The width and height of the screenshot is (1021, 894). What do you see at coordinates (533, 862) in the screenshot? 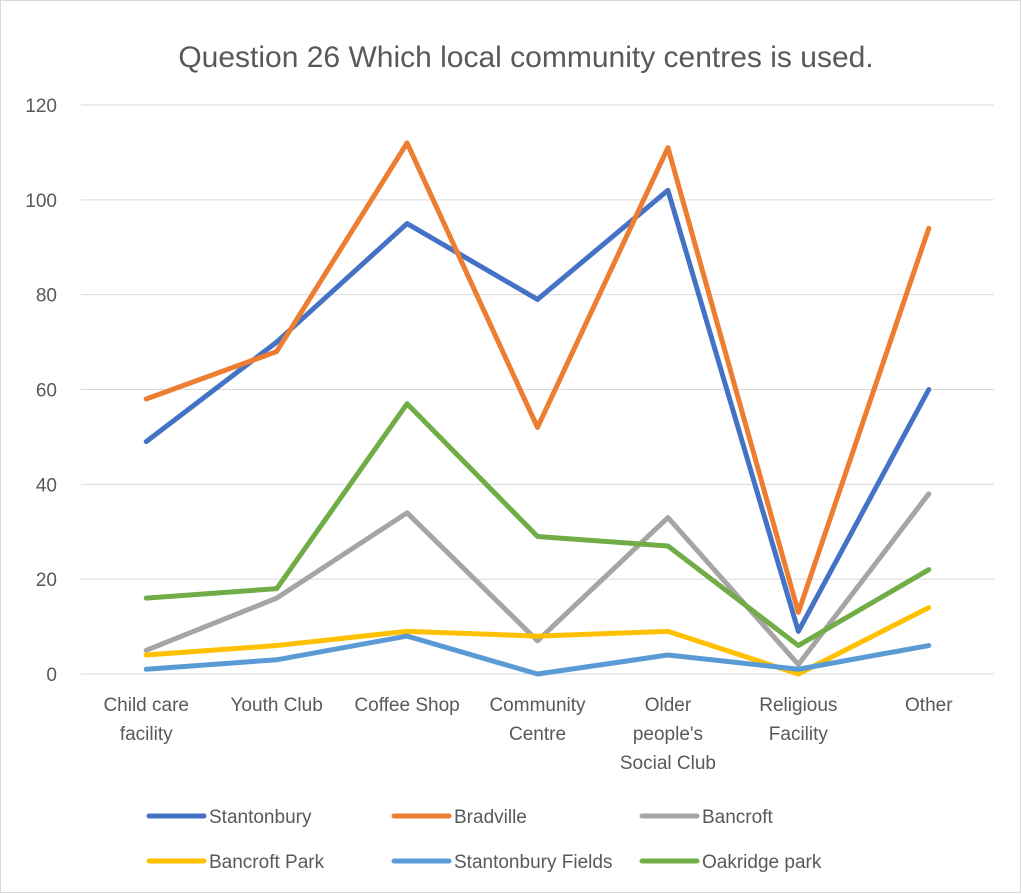
I see `legend-label: Stantonbury Fields` at bounding box center [533, 862].